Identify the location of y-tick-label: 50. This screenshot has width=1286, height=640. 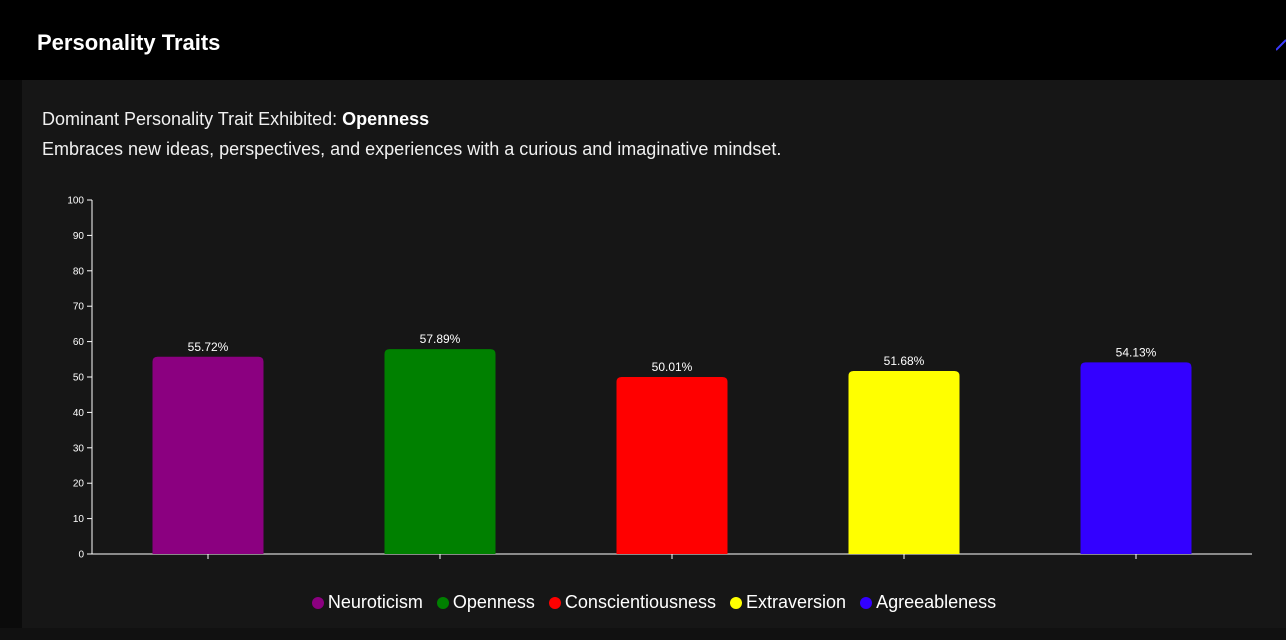
(79, 378).